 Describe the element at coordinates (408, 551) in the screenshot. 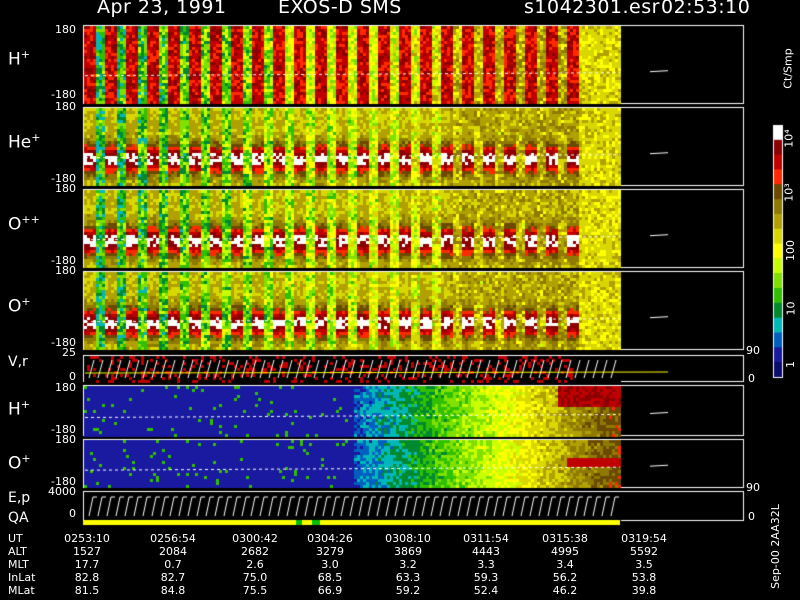

I see `table-cell: 3869` at that location.